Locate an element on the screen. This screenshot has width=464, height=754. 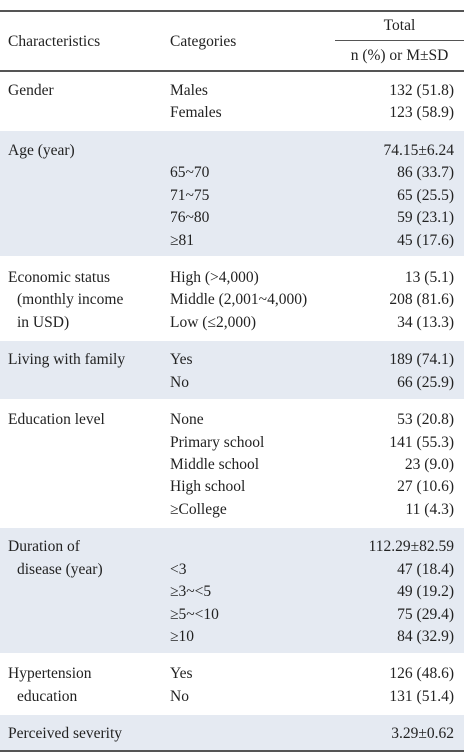
value: 131 (51.4) is located at coordinates (421, 696).